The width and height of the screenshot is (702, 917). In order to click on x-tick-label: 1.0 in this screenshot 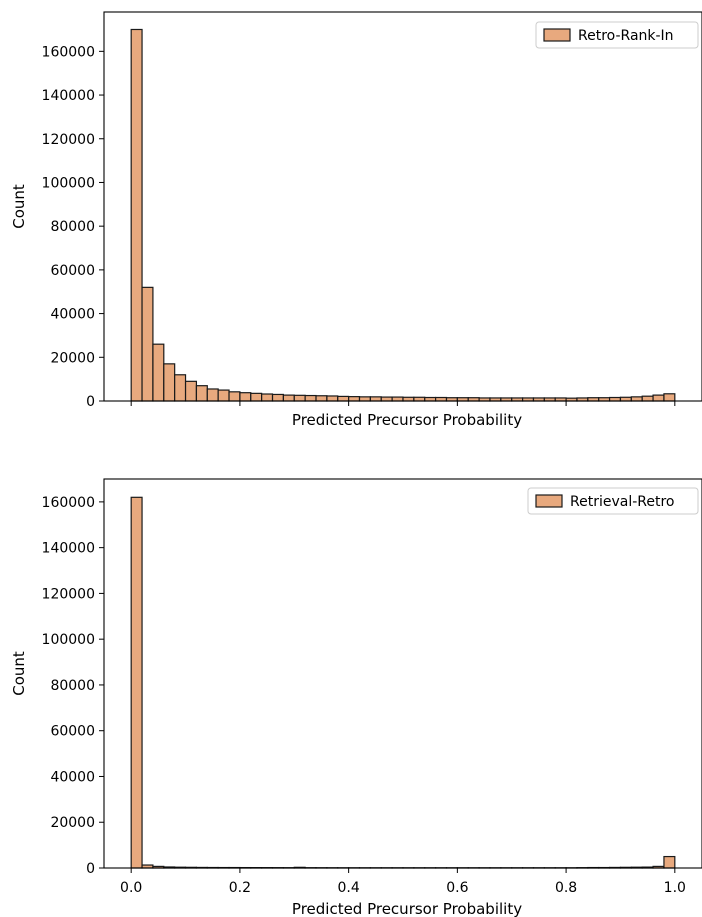, I will do `click(675, 888)`.